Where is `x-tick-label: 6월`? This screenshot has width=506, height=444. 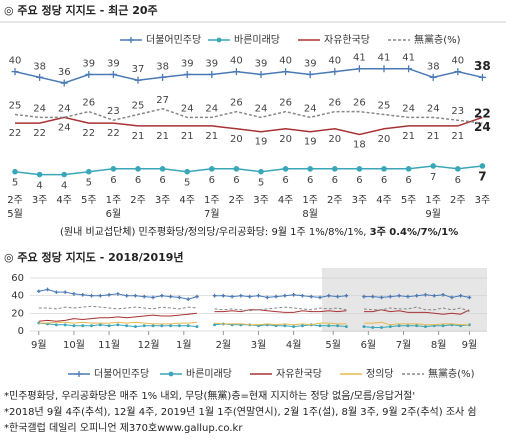 x-tick-label: 6월 is located at coordinates (369, 345).